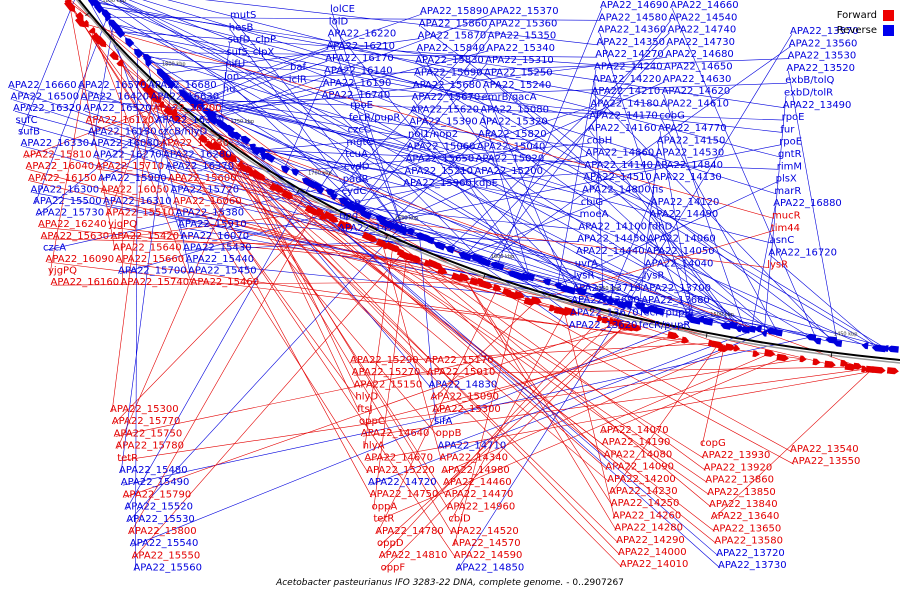  Describe the element at coordinates (807, 203) in the screenshot. I see `gene-label: APA22_16880` at that location.